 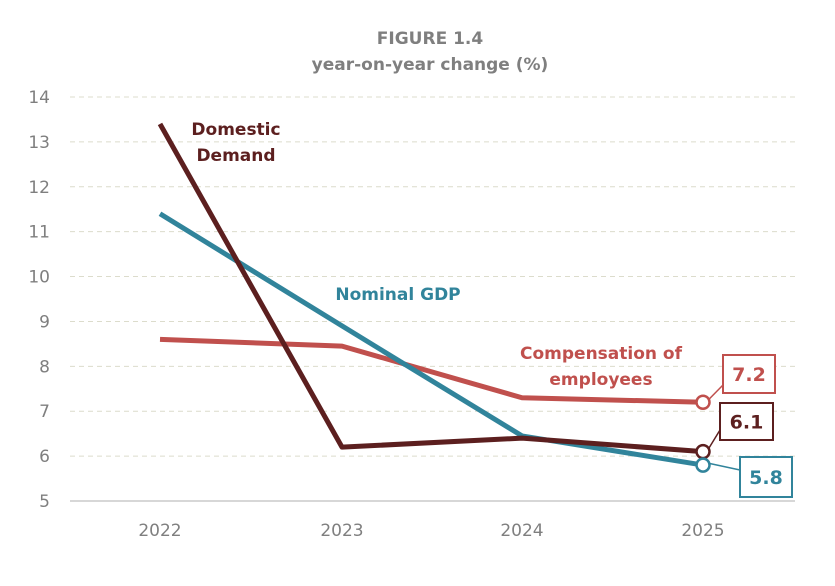 I want to click on end-value-label: 6.1, so click(x=747, y=423).